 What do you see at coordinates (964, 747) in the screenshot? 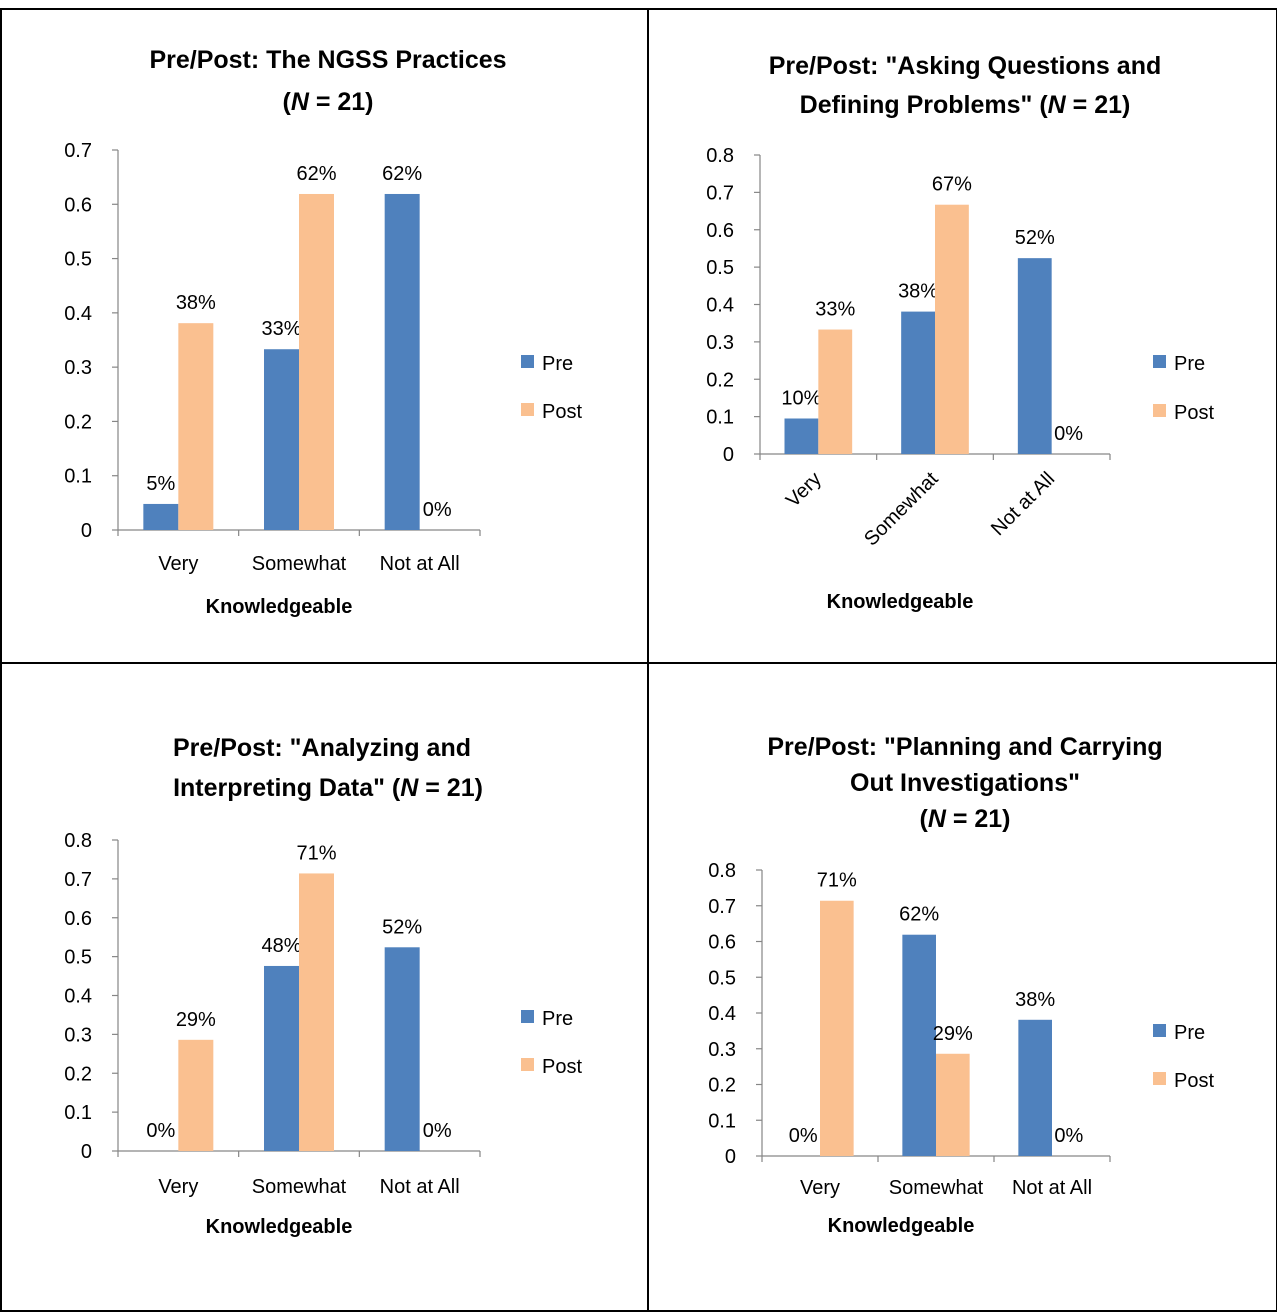
I see `chart-title-line: Pre/Post: "Planning and Carrying` at bounding box center [964, 747].